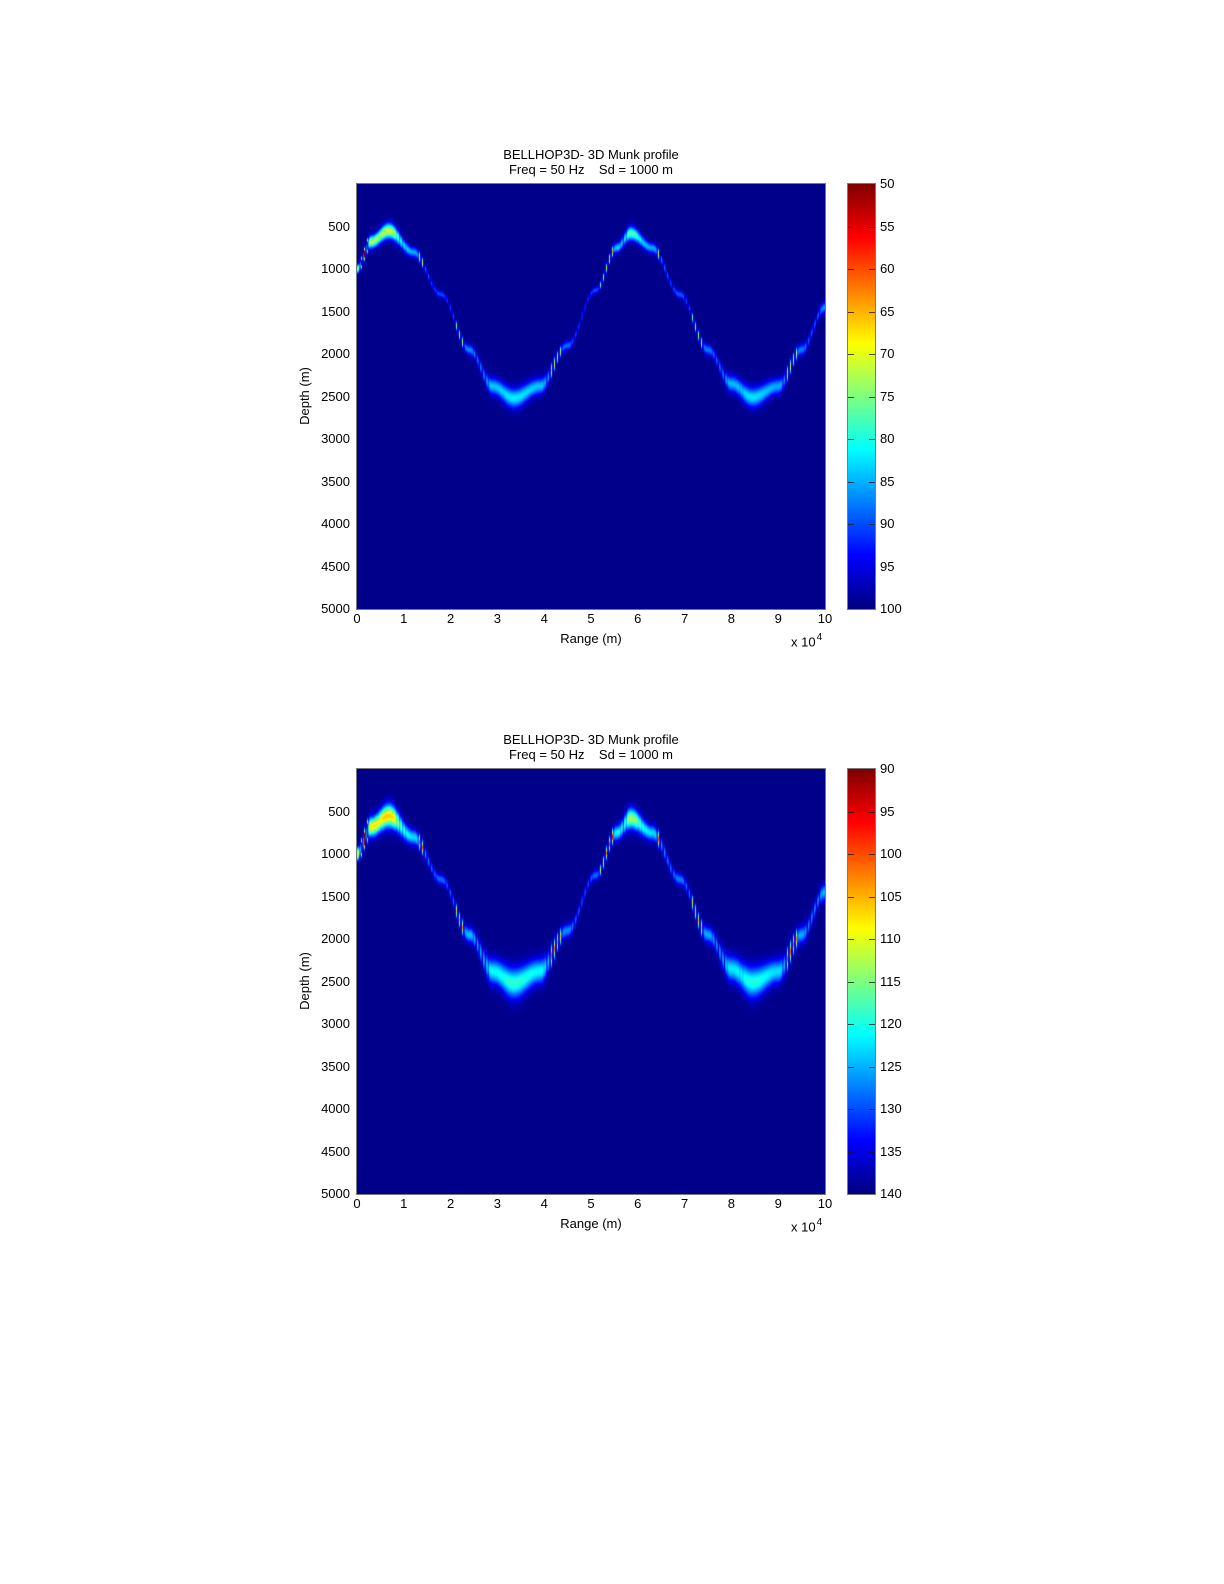 This screenshot has height=1584, width=1224. Describe the element at coordinates (638, 1203) in the screenshot. I see `x-tick-label: 6` at that location.